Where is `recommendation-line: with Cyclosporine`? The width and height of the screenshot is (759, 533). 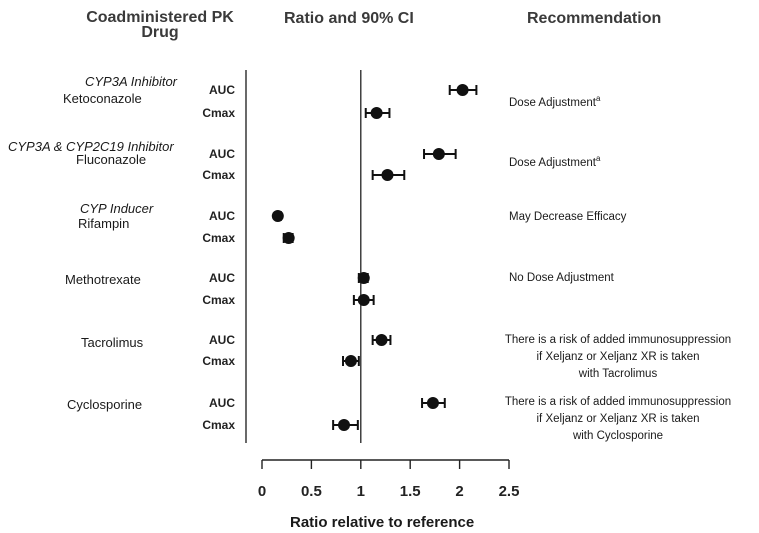 recommendation-line: with Cyclosporine is located at coordinates (618, 436).